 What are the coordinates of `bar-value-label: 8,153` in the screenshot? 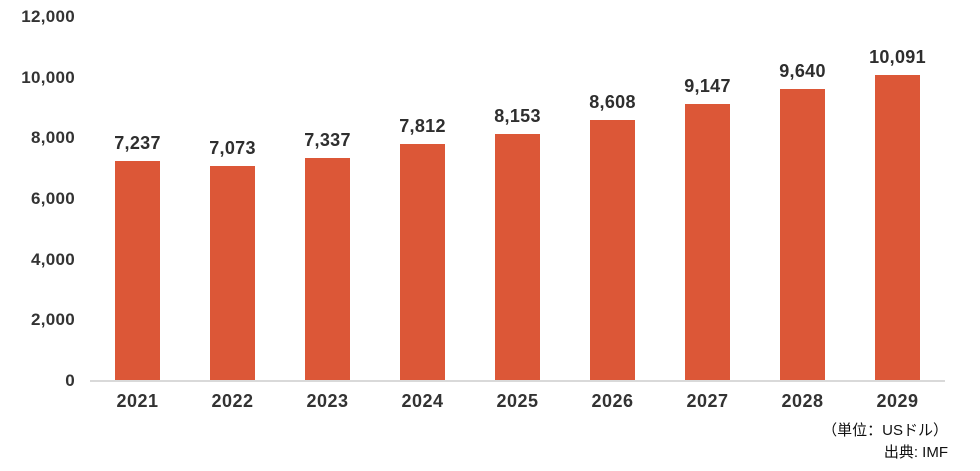 It's located at (517, 115).